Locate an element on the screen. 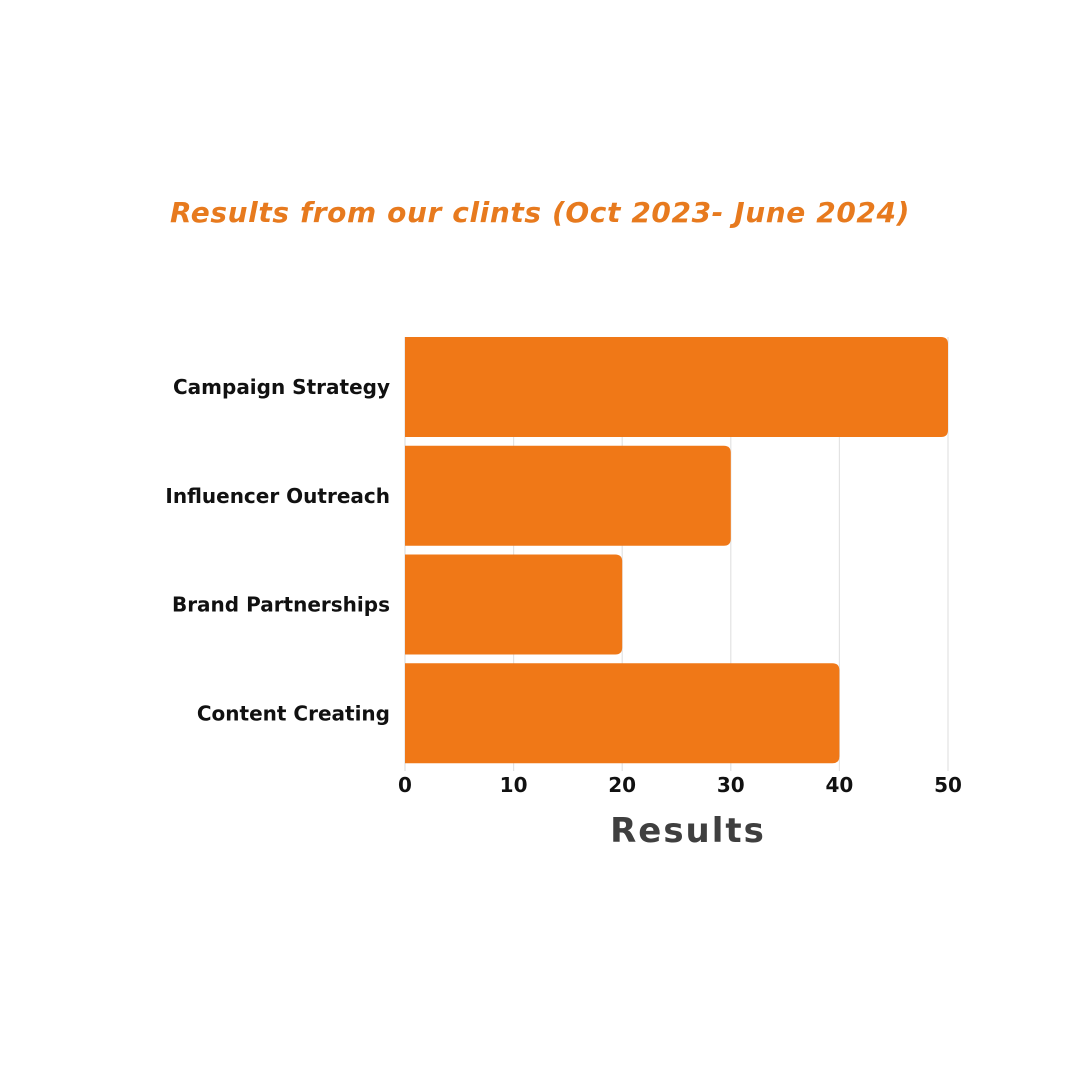 Image resolution: width=1080 pixels, height=1080 pixels. x-tick-label-40: 40 is located at coordinates (839, 785).